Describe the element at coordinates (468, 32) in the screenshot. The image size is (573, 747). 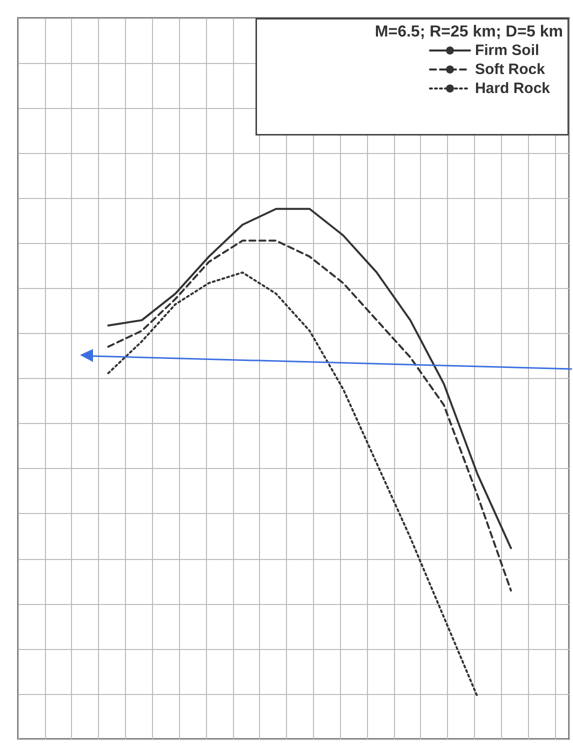
I see `legend-title: M=6.5; R=25 km; D=5 km` at that location.